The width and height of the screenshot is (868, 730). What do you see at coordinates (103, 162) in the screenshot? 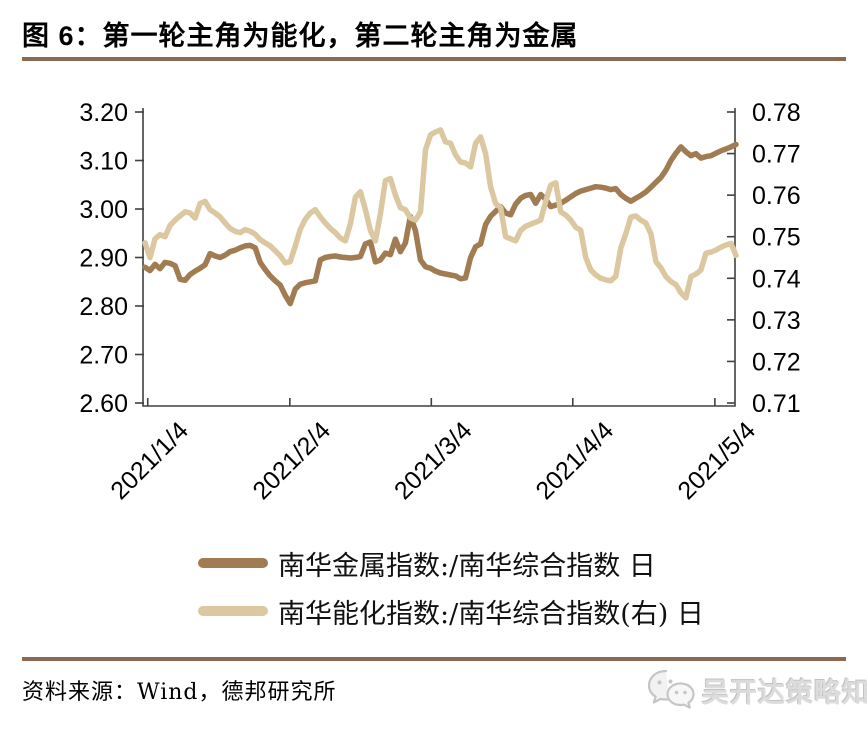
I see `left-axis-tick-label: 3.10` at bounding box center [103, 162].